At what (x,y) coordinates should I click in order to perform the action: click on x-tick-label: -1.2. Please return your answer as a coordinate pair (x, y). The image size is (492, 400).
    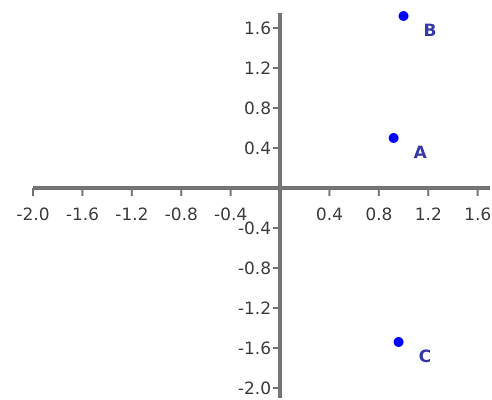
    Looking at the image, I should click on (131, 215).